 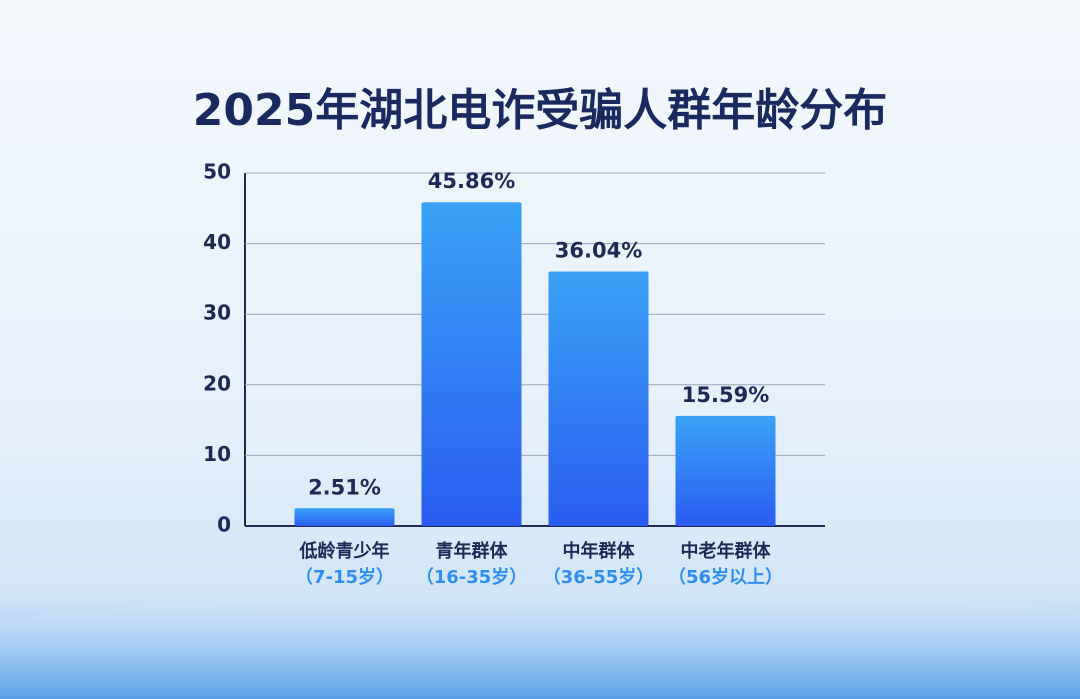 I want to click on y-tick-label: 10, so click(x=217, y=454).